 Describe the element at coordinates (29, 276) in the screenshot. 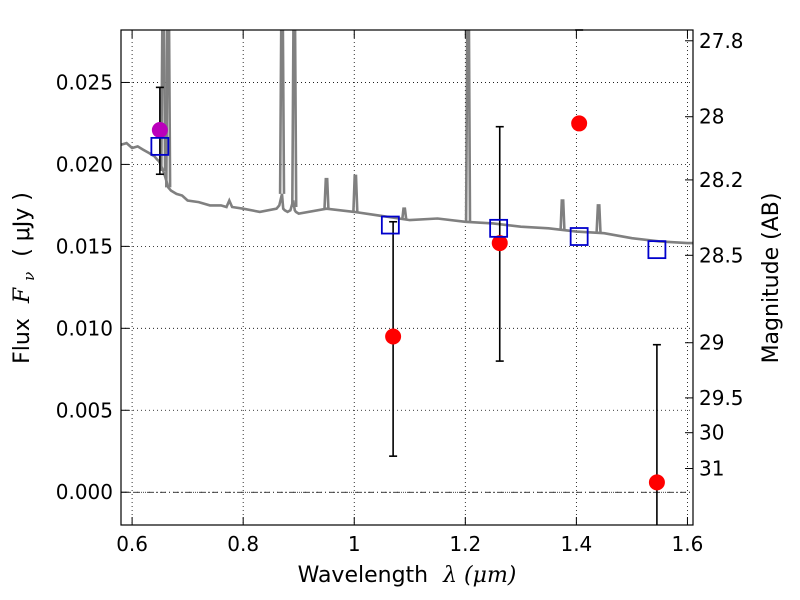

I see `y-axis-label-sub: ν` at that location.